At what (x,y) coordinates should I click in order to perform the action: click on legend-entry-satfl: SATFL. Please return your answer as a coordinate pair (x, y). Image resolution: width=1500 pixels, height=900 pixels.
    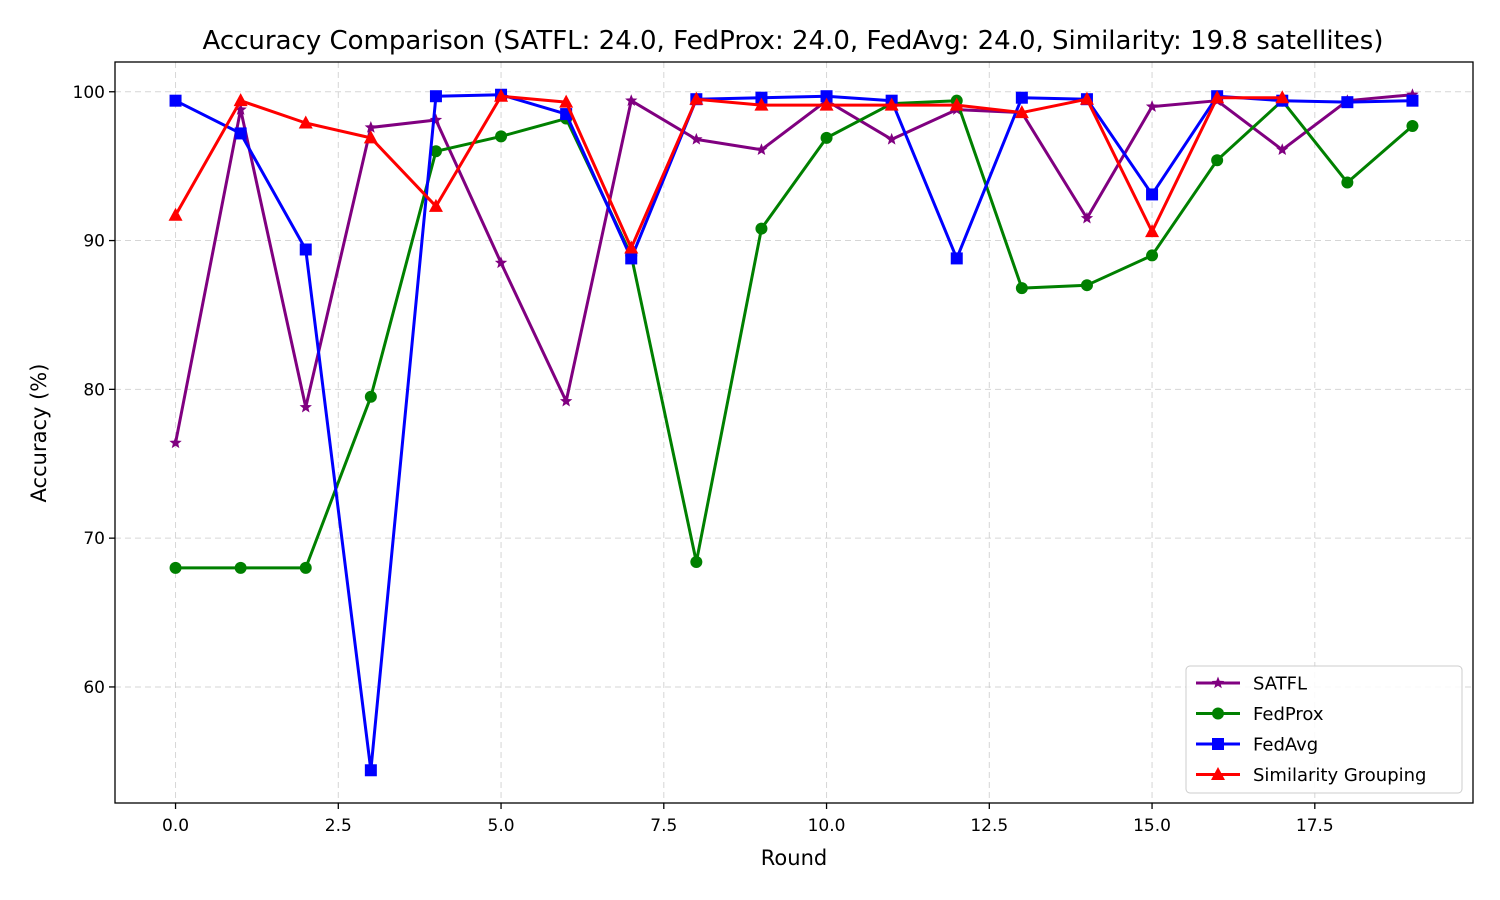
    Looking at the image, I should click on (1251, 684).